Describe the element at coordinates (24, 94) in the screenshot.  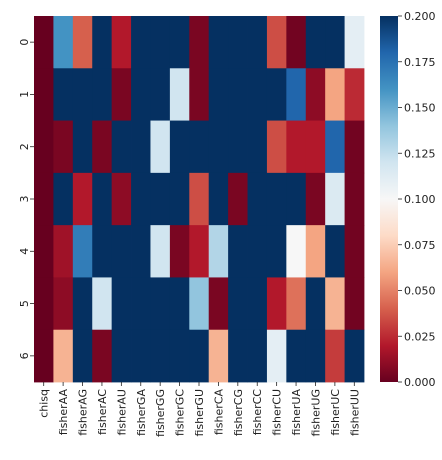
I see `y-tick-label: 1` at that location.